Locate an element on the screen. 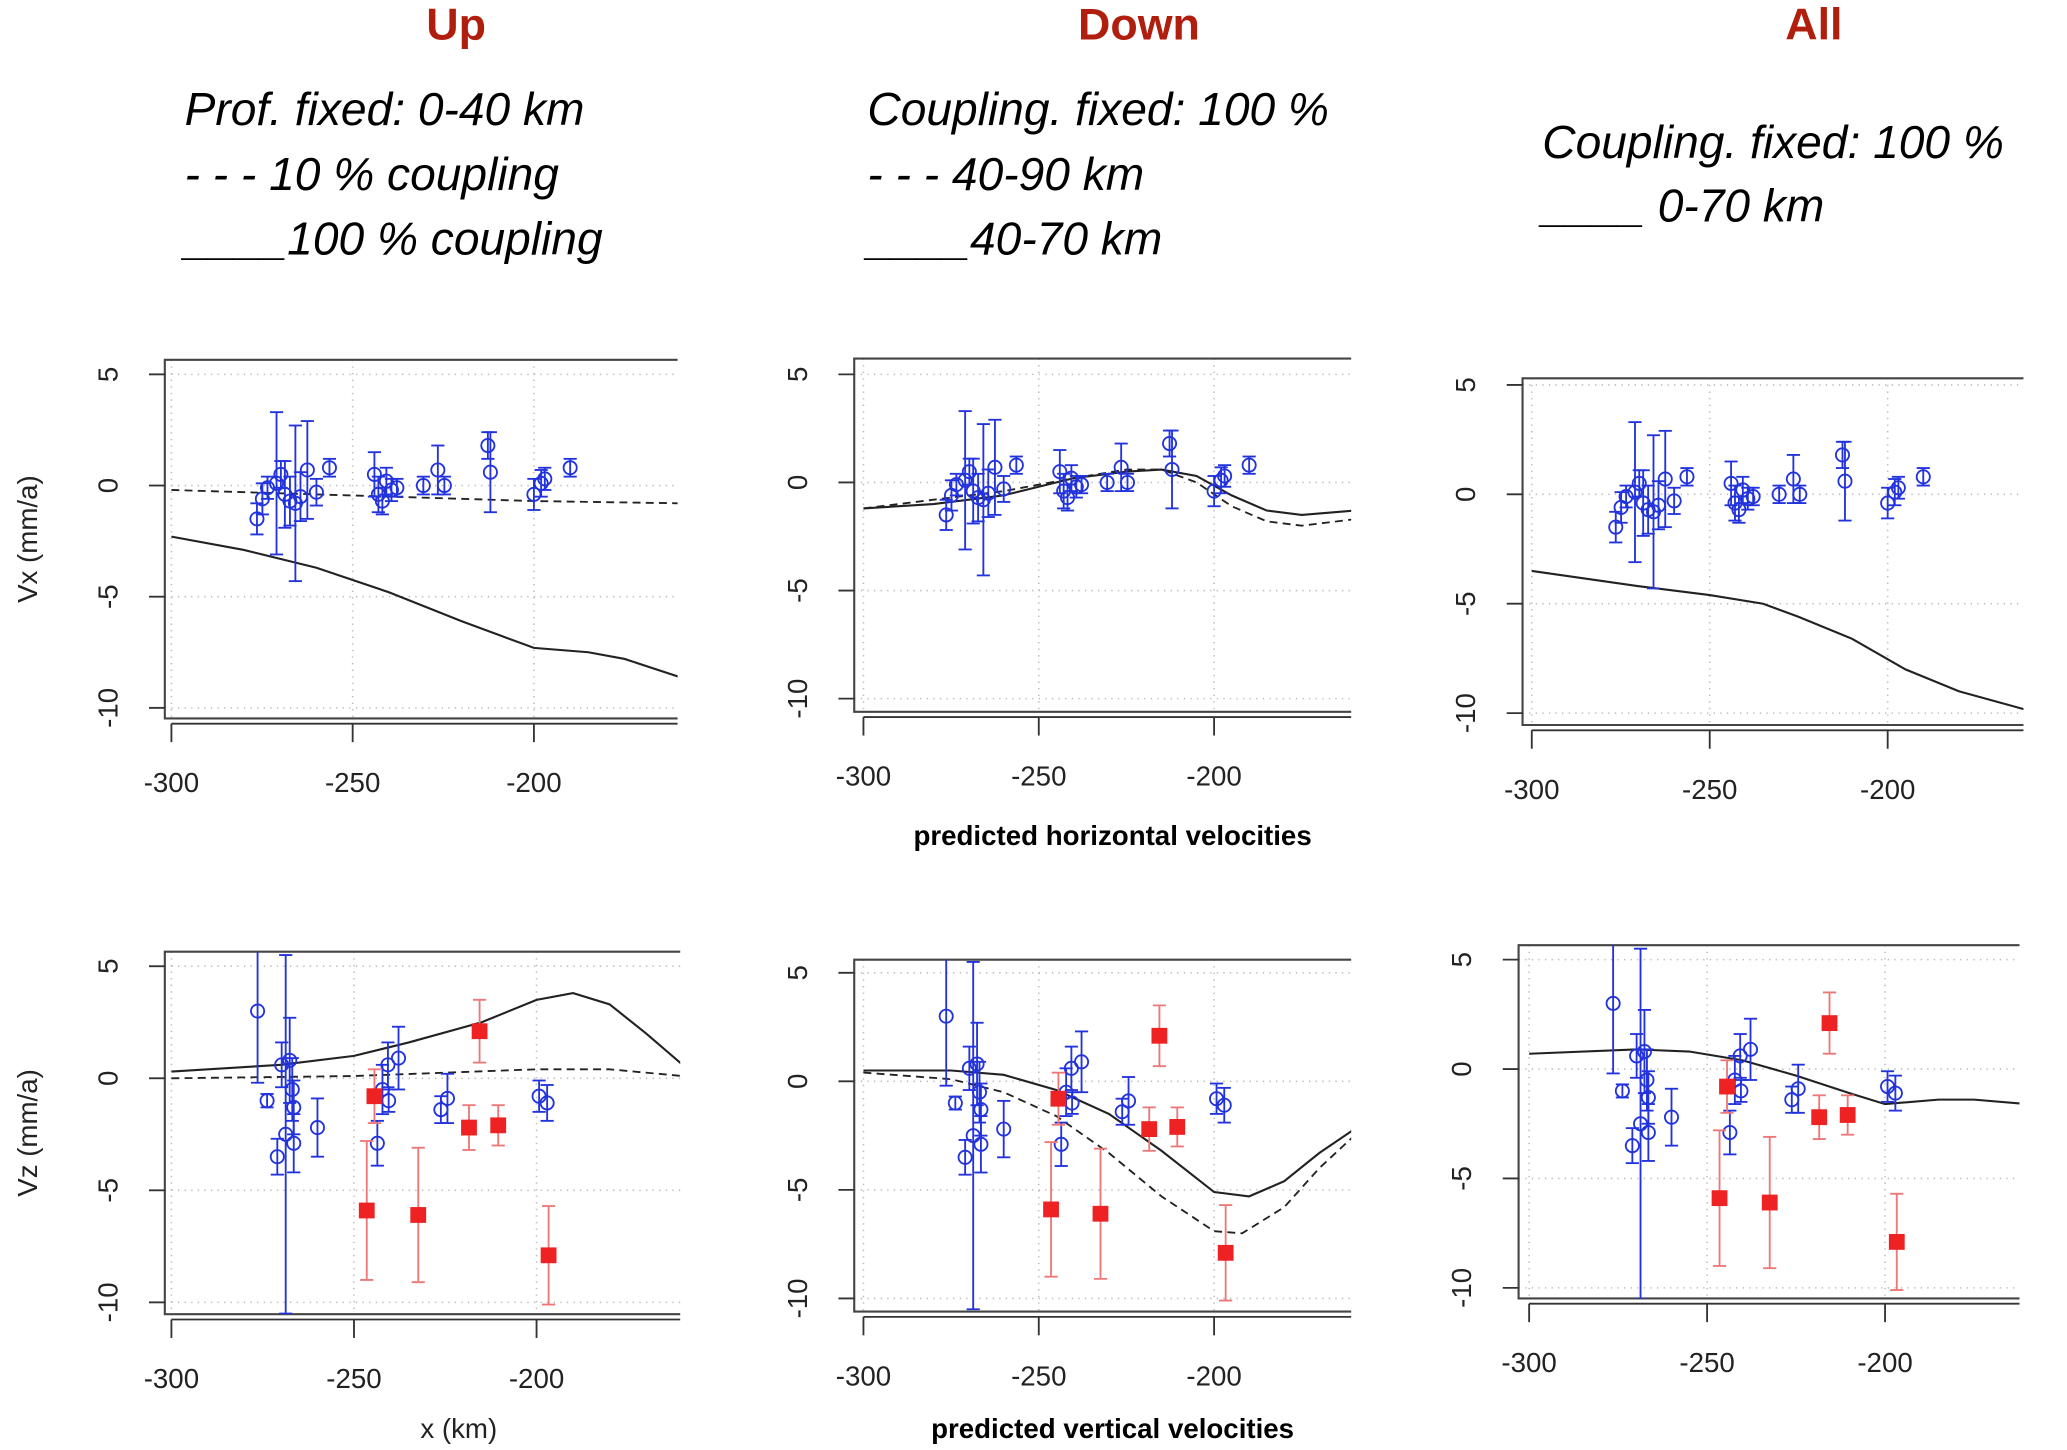 The image size is (2067, 1450). down-legend-line-2: - - - 40-90 km is located at coordinates (1005, 174).